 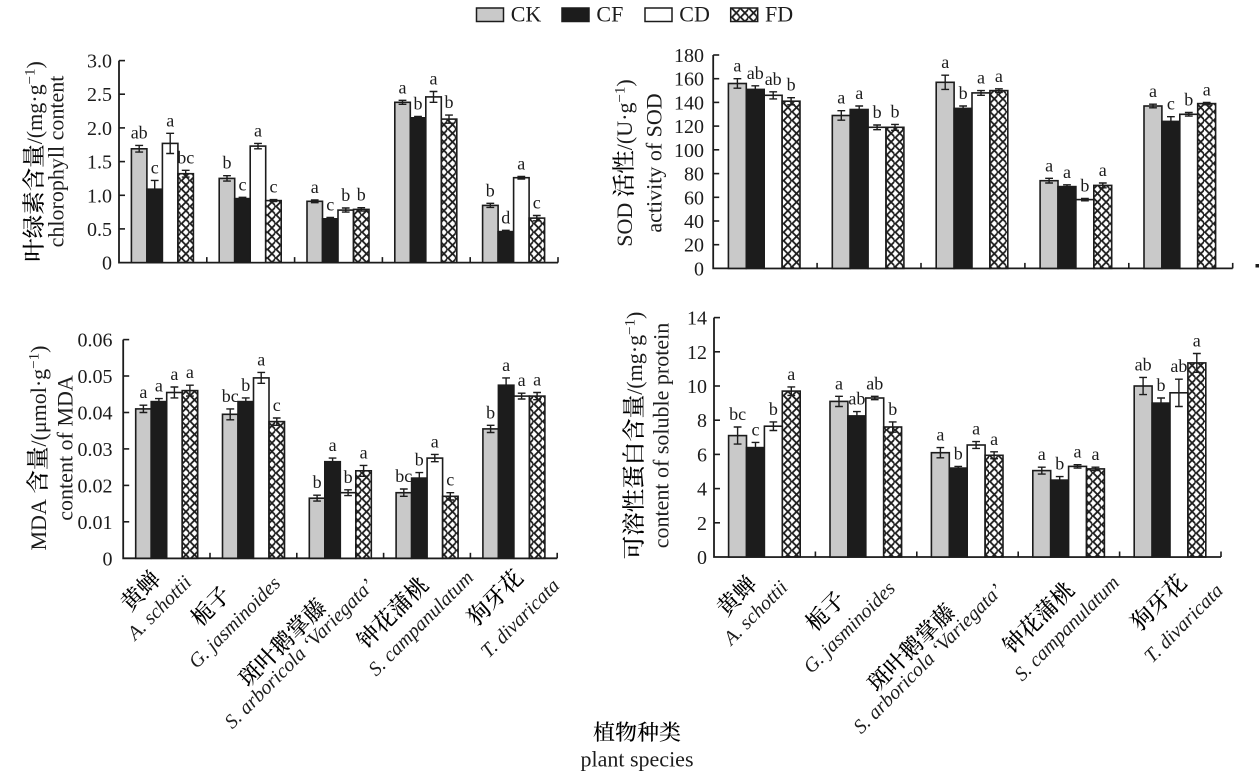 I want to click on svg-text: 4, so click(x=702, y=490).